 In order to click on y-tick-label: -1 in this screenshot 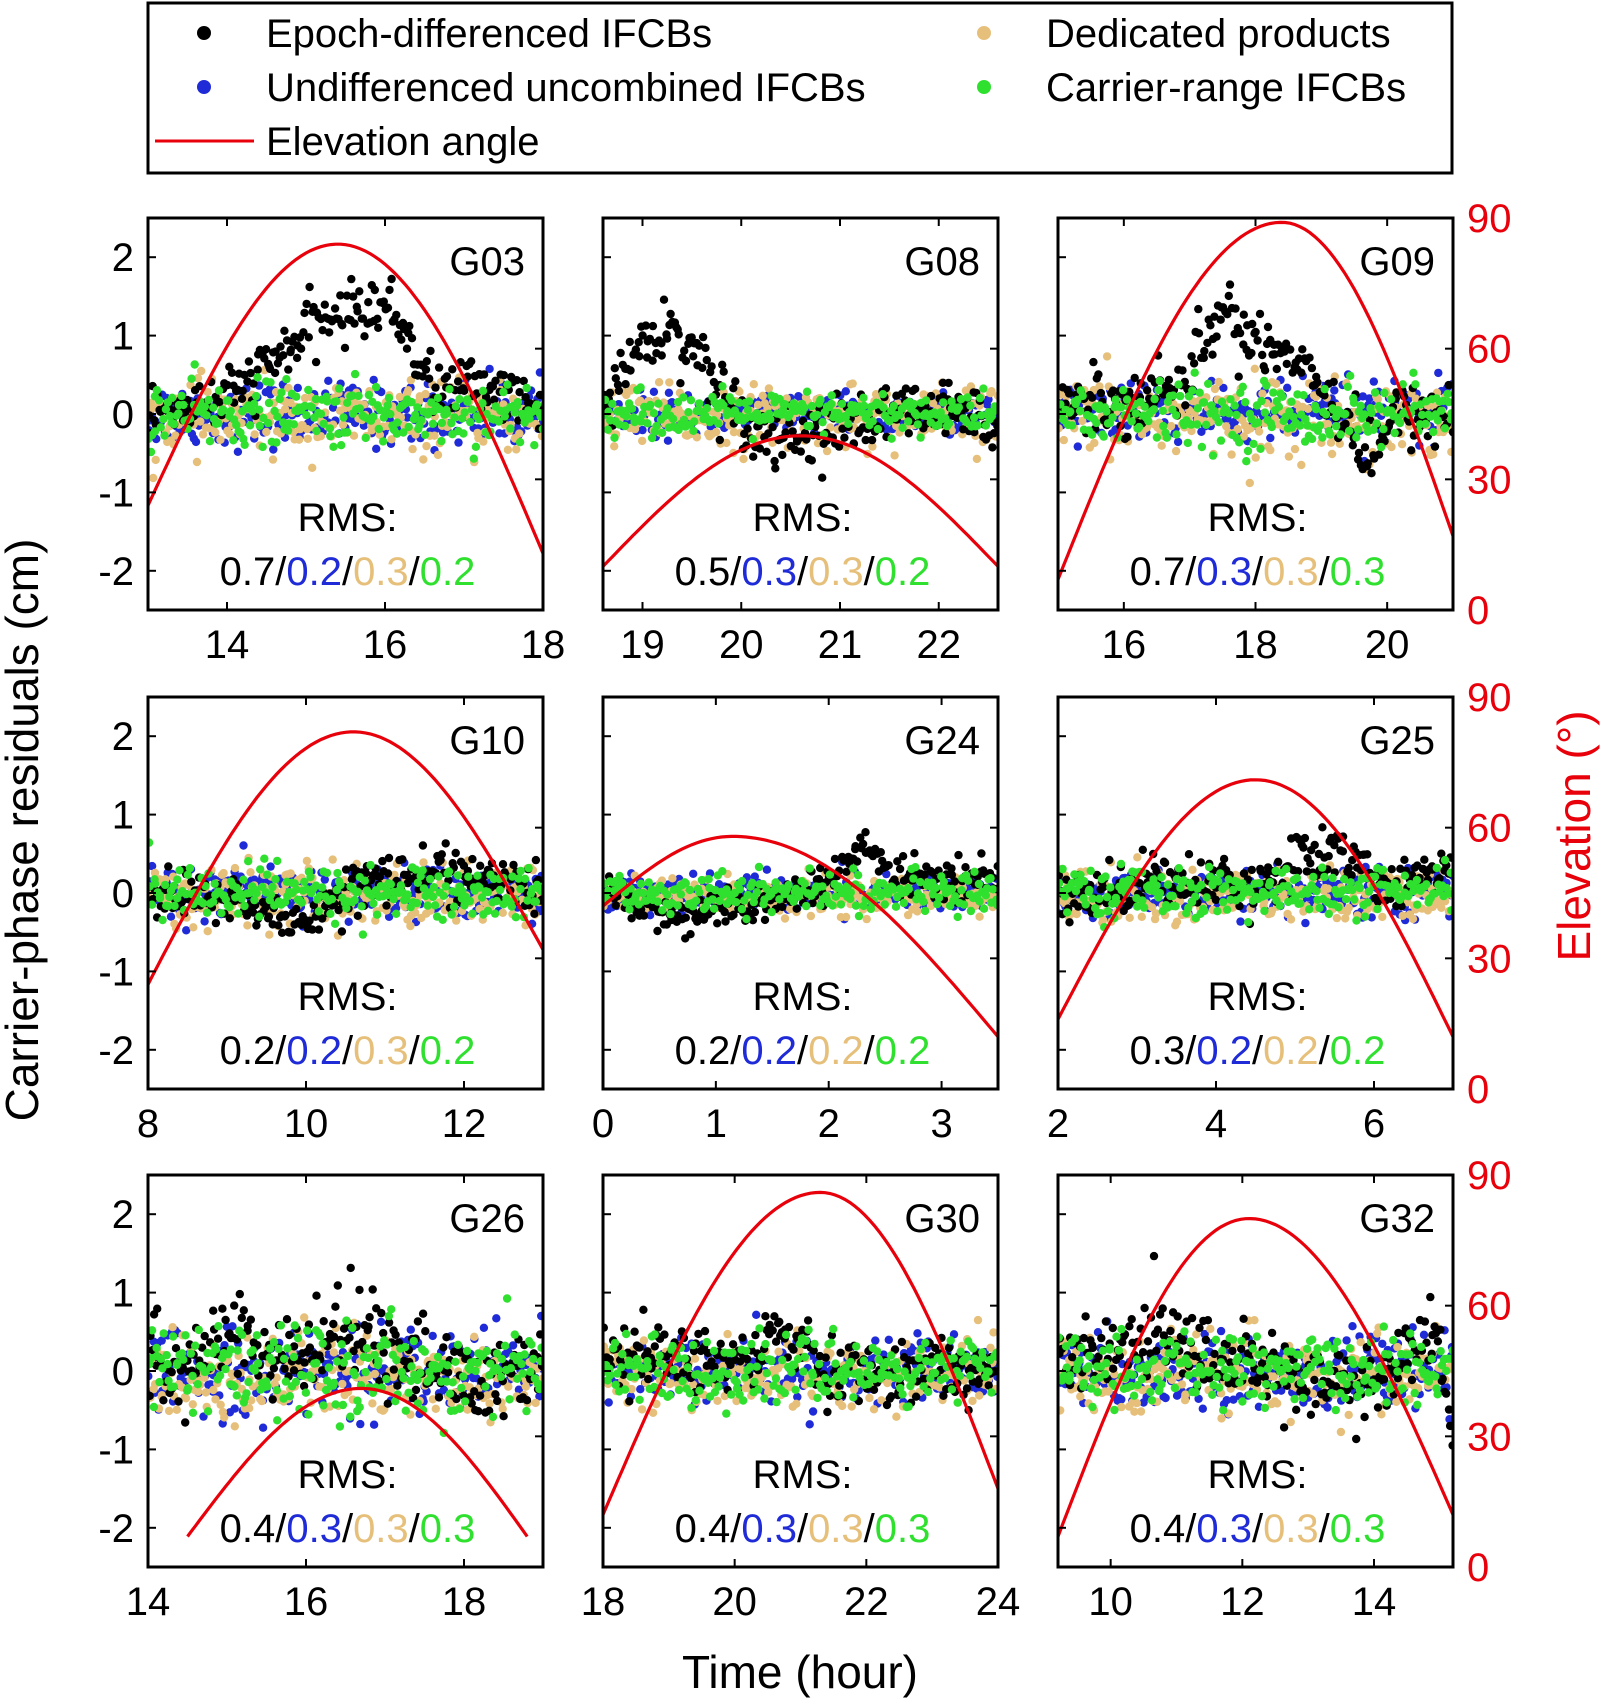, I will do `click(116, 972)`.